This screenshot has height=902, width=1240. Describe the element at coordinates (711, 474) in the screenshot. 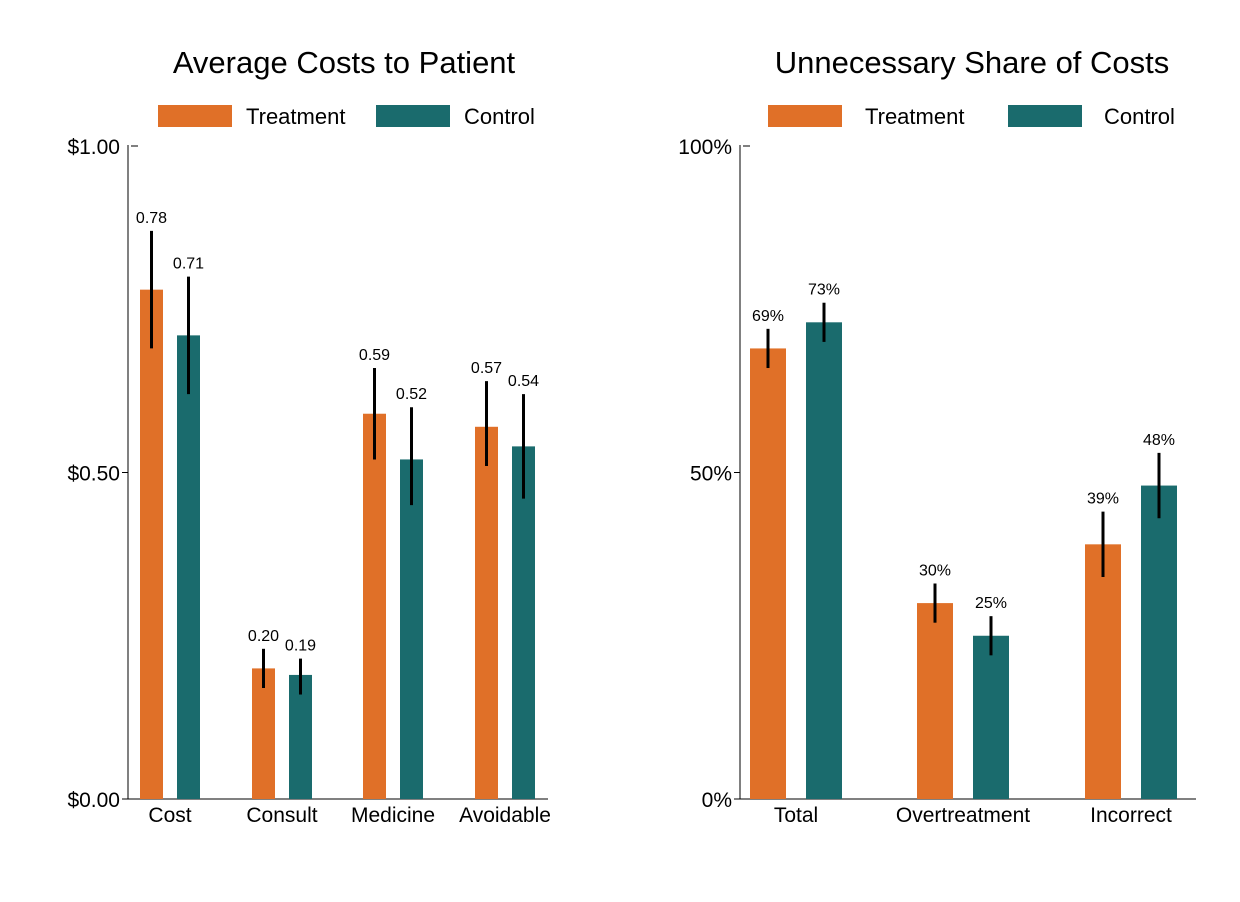

I see `y-tick-label: 50%` at that location.